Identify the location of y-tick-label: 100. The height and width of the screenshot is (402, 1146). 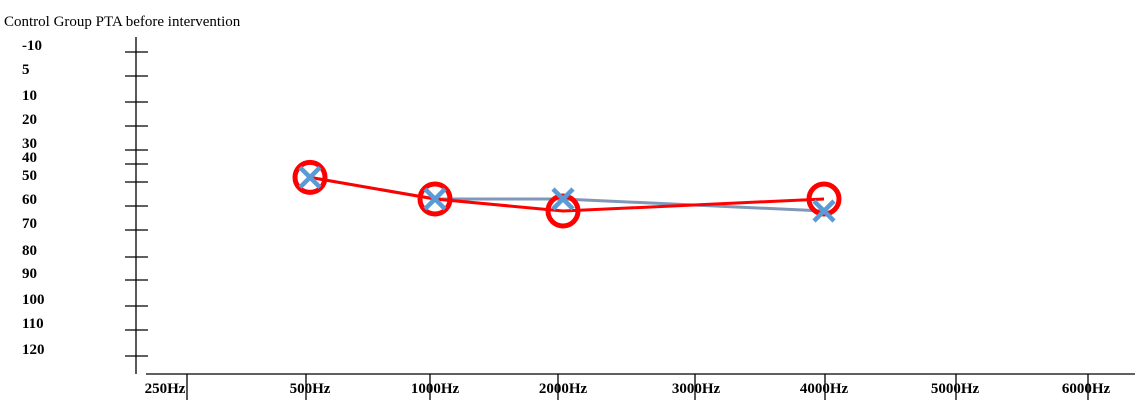
(33, 300).